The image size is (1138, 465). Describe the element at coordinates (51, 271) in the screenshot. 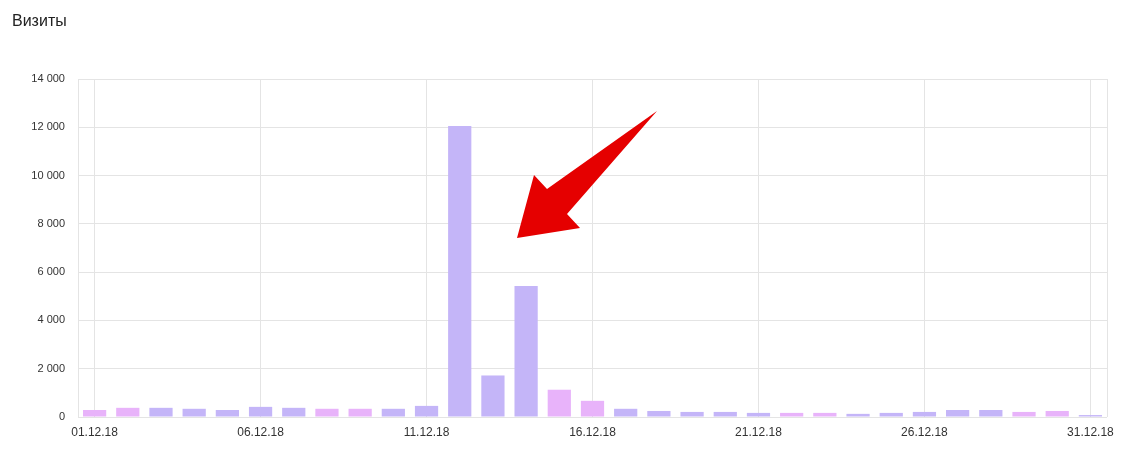

I see `y-tick-label: 6 000` at that location.